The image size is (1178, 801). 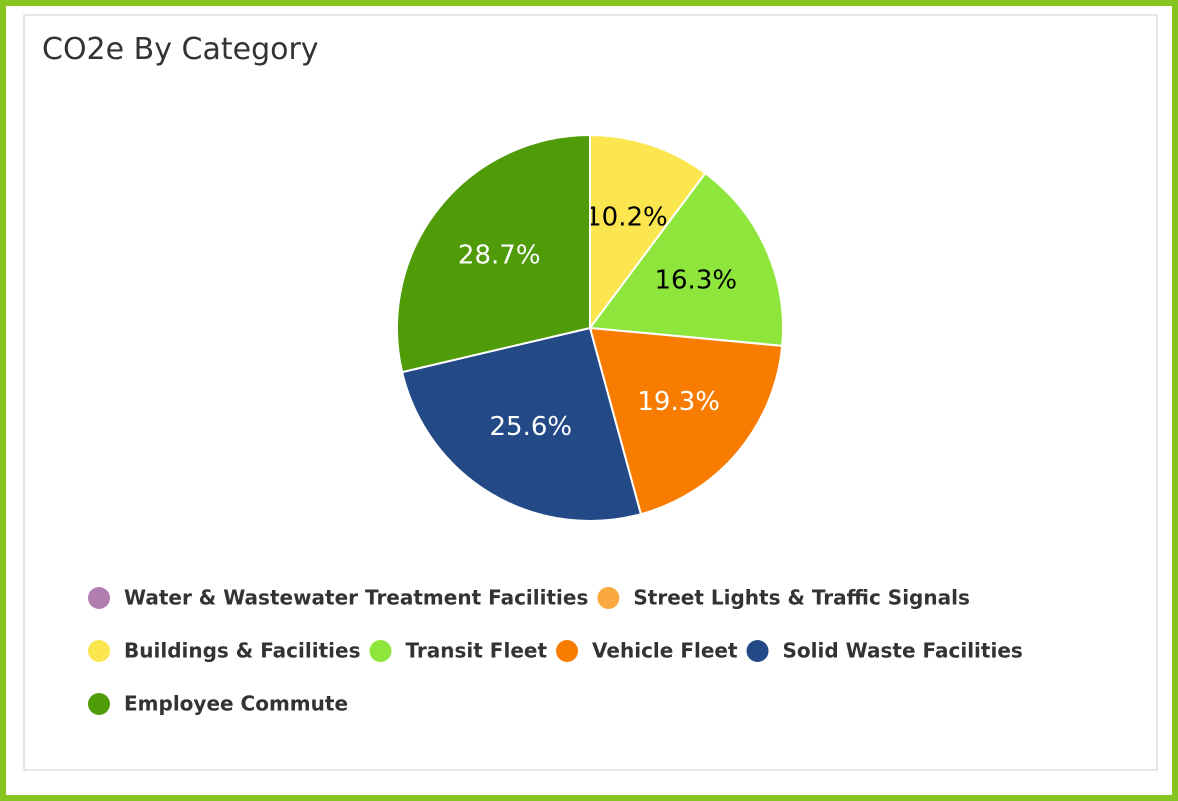 What do you see at coordinates (530, 427) in the screenshot?
I see `data-label: 25.6%` at bounding box center [530, 427].